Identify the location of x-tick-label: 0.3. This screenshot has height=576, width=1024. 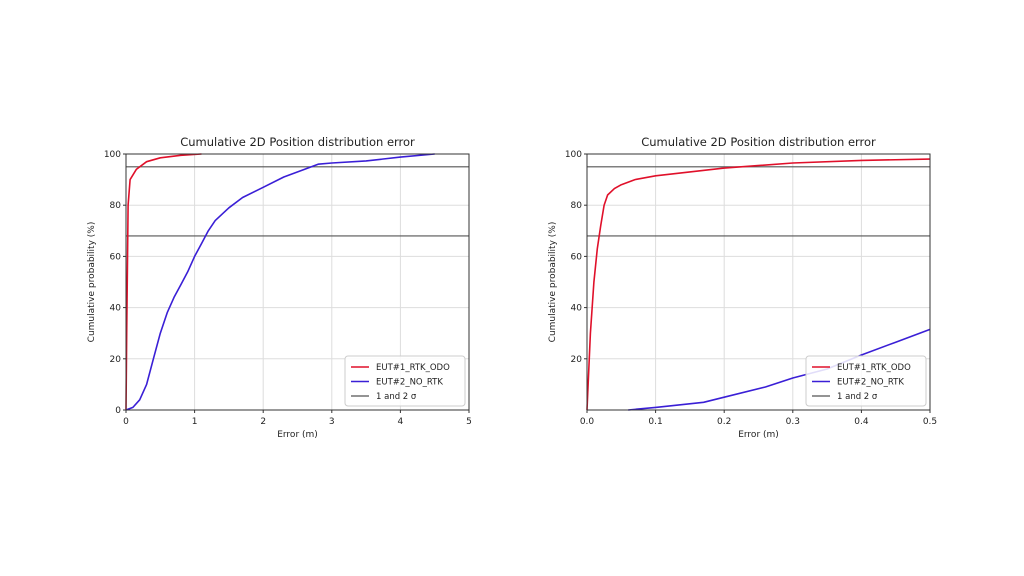
(793, 422).